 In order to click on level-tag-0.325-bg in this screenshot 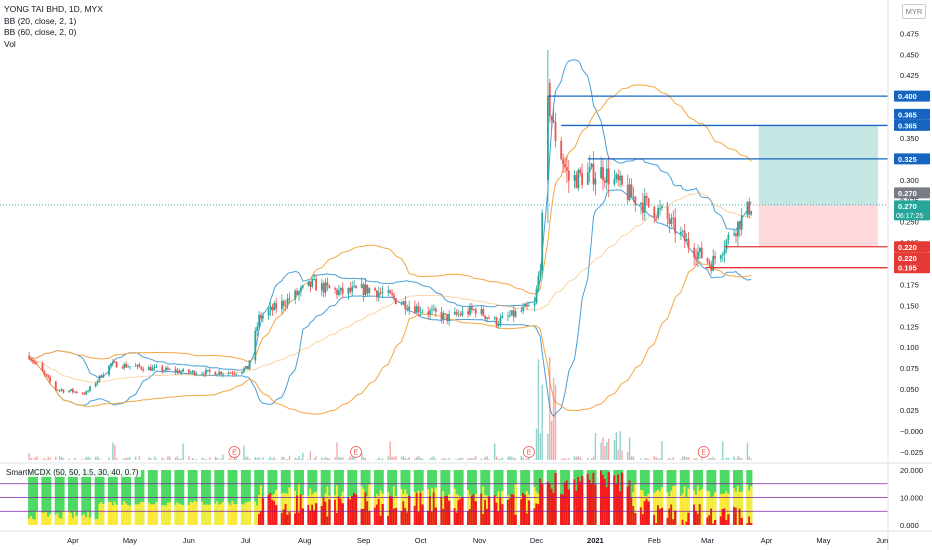, I will do `click(912, 159)`.